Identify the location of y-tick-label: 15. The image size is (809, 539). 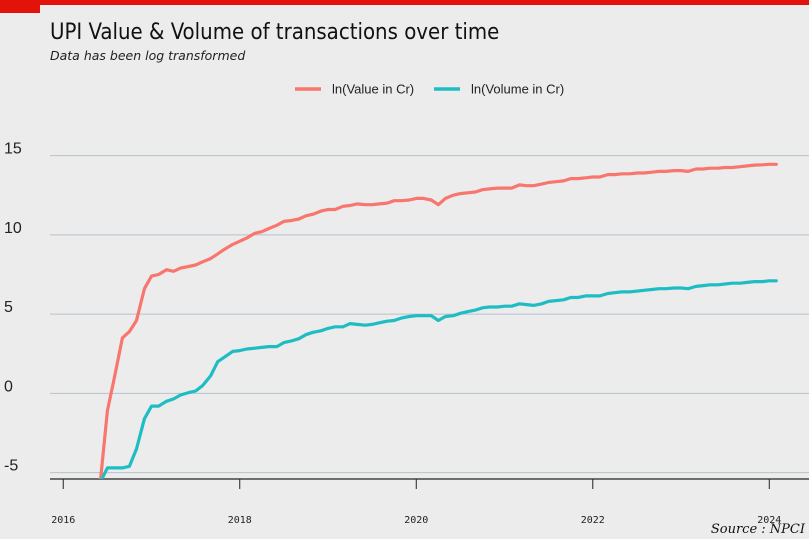
(13, 149).